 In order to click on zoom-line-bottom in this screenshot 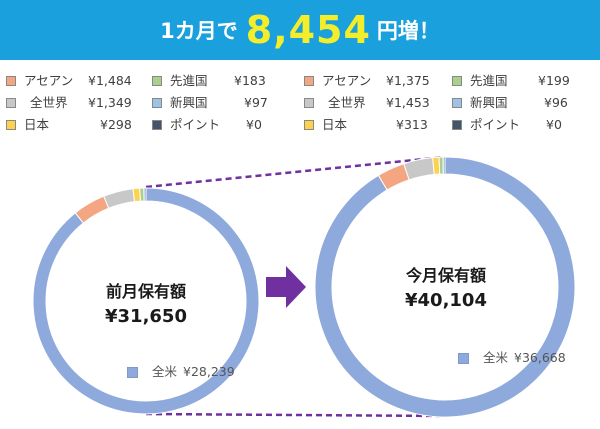, I will do `click(295, 415)`.